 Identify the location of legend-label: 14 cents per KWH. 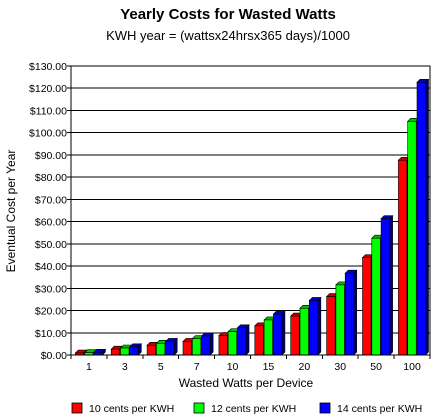
(379, 409).